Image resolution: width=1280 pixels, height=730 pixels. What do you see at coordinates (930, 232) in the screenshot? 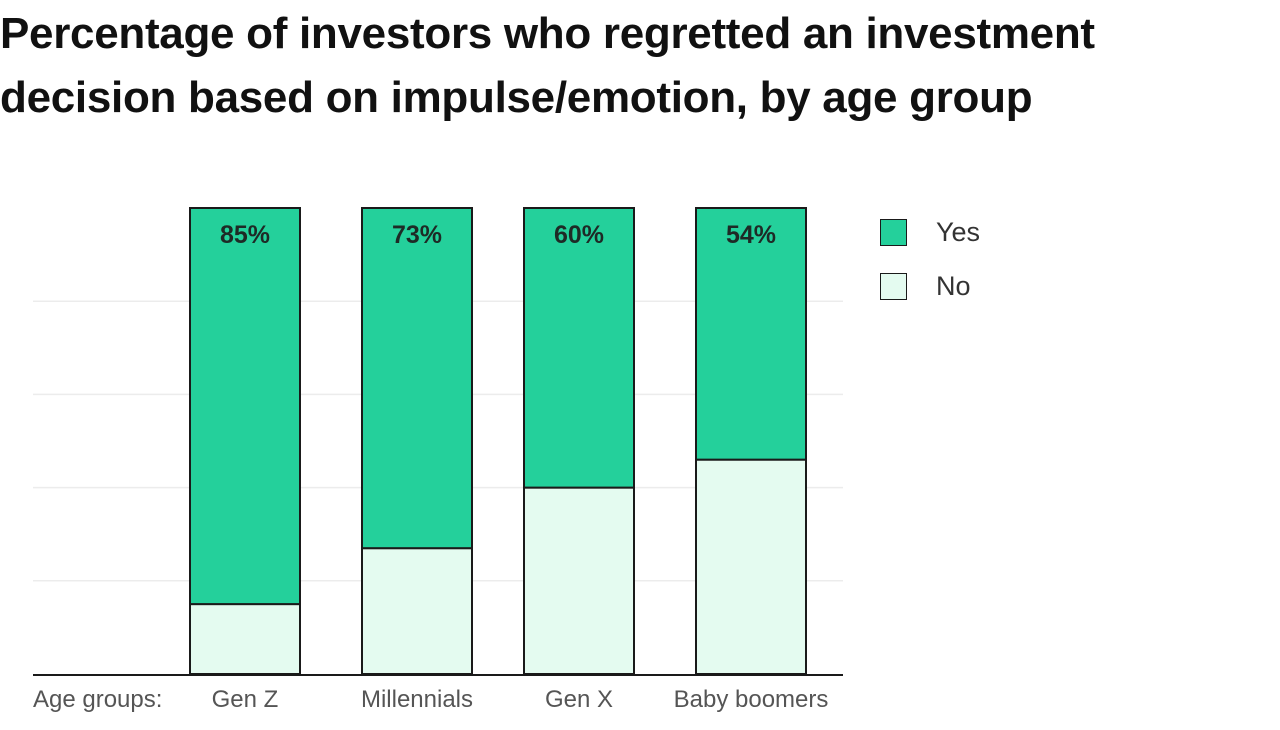
I see `legend-item-yes: Yes` at bounding box center [930, 232].